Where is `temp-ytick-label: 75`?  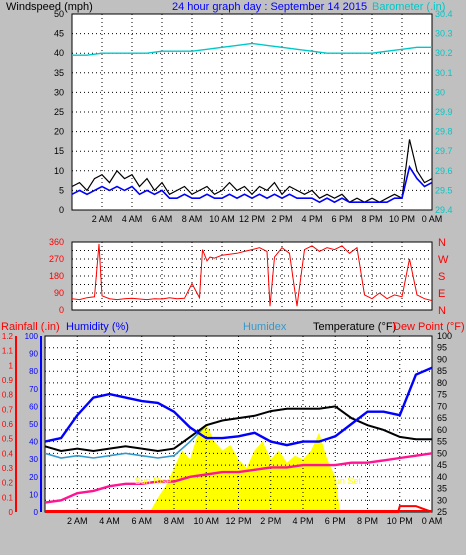 temp-ytick-label: 75 is located at coordinates (442, 395).